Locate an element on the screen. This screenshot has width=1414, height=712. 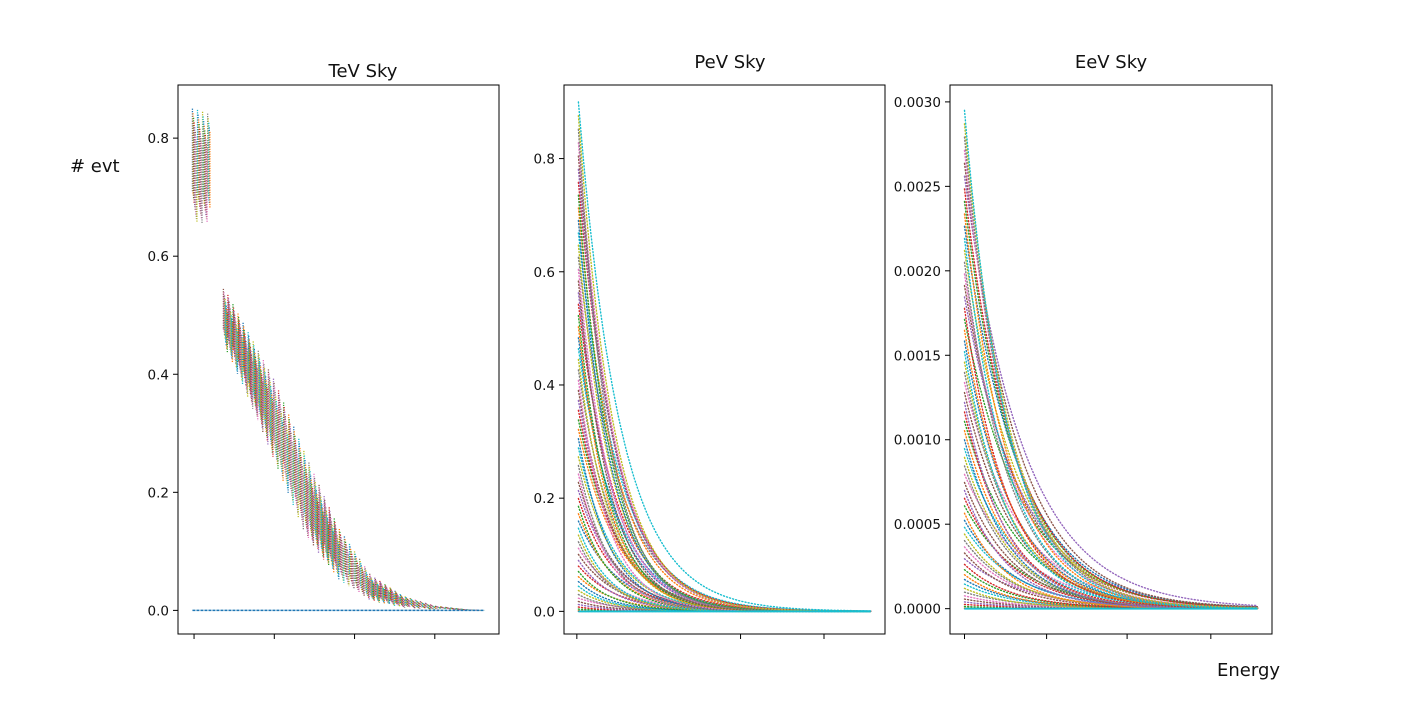
y-tick-label: 0.0005 is located at coordinates (917, 525).